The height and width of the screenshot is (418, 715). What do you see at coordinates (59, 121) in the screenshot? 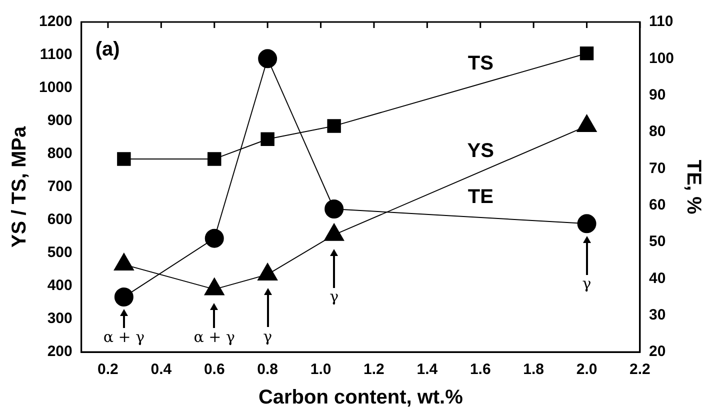
I see `y-tick-label: 900` at bounding box center [59, 121].